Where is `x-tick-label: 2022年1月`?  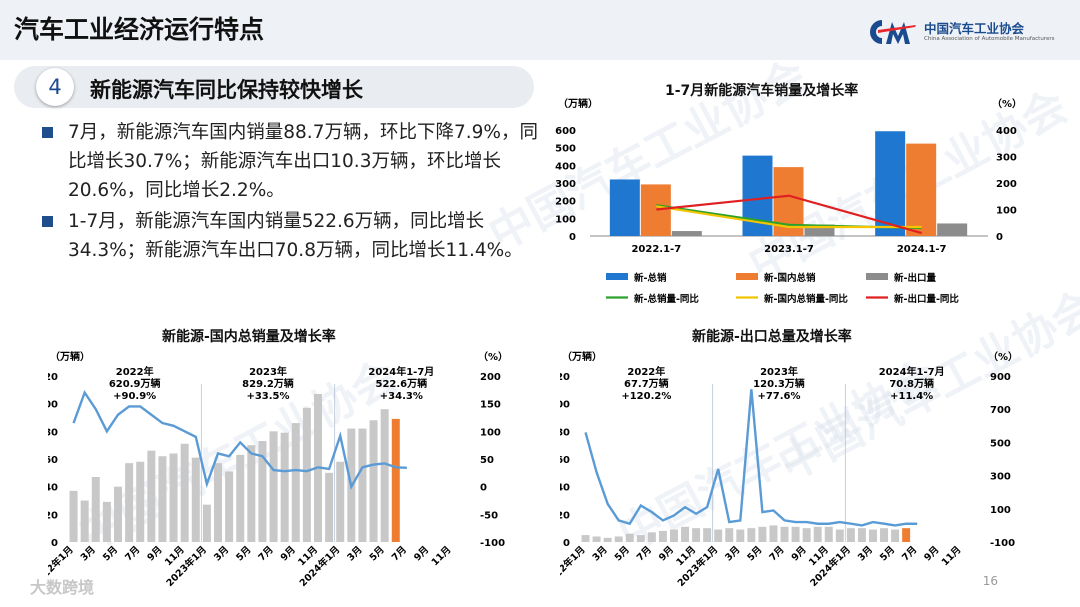 x-tick-label: 2022年1月 is located at coordinates (574, 566).